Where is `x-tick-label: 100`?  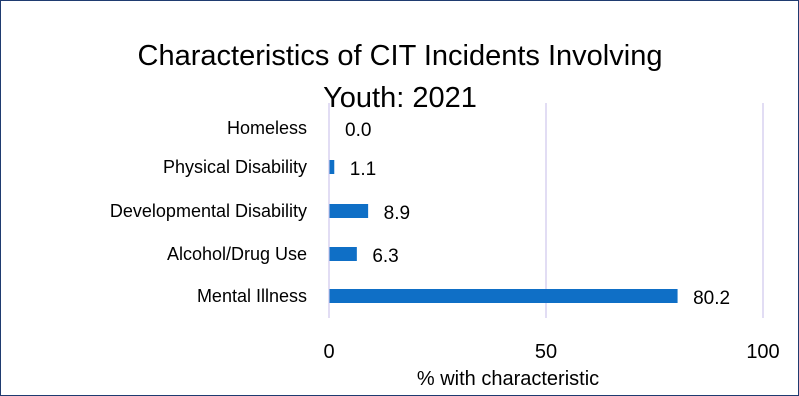 x-tick-label: 100 is located at coordinates (762, 352).